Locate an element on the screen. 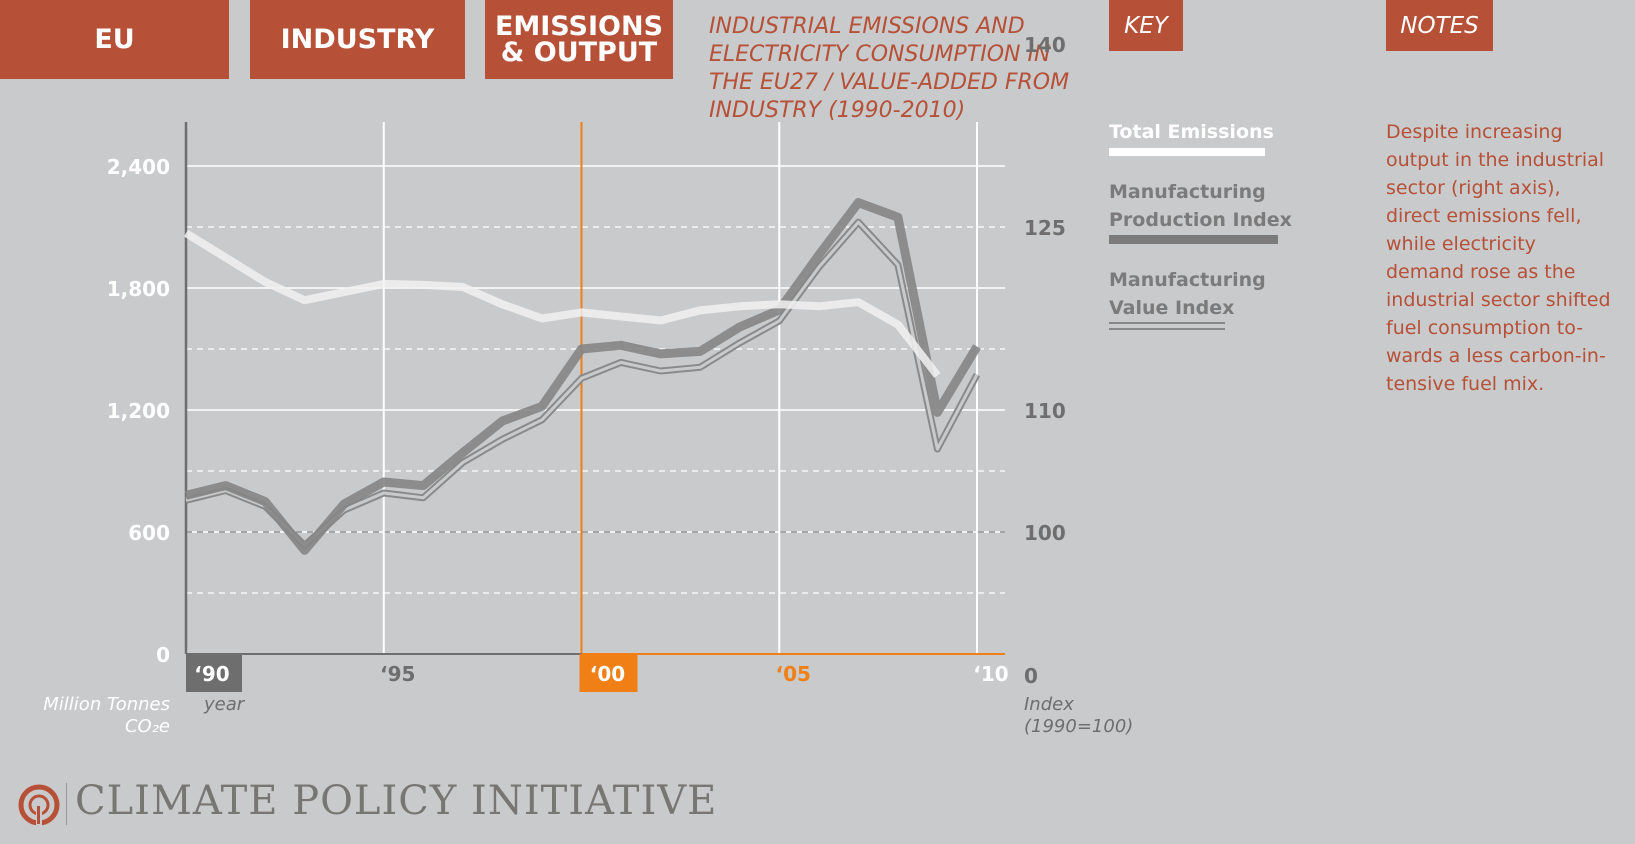 This screenshot has height=844, width=1635. y-tick-label-right: 125 is located at coordinates (1045, 228).